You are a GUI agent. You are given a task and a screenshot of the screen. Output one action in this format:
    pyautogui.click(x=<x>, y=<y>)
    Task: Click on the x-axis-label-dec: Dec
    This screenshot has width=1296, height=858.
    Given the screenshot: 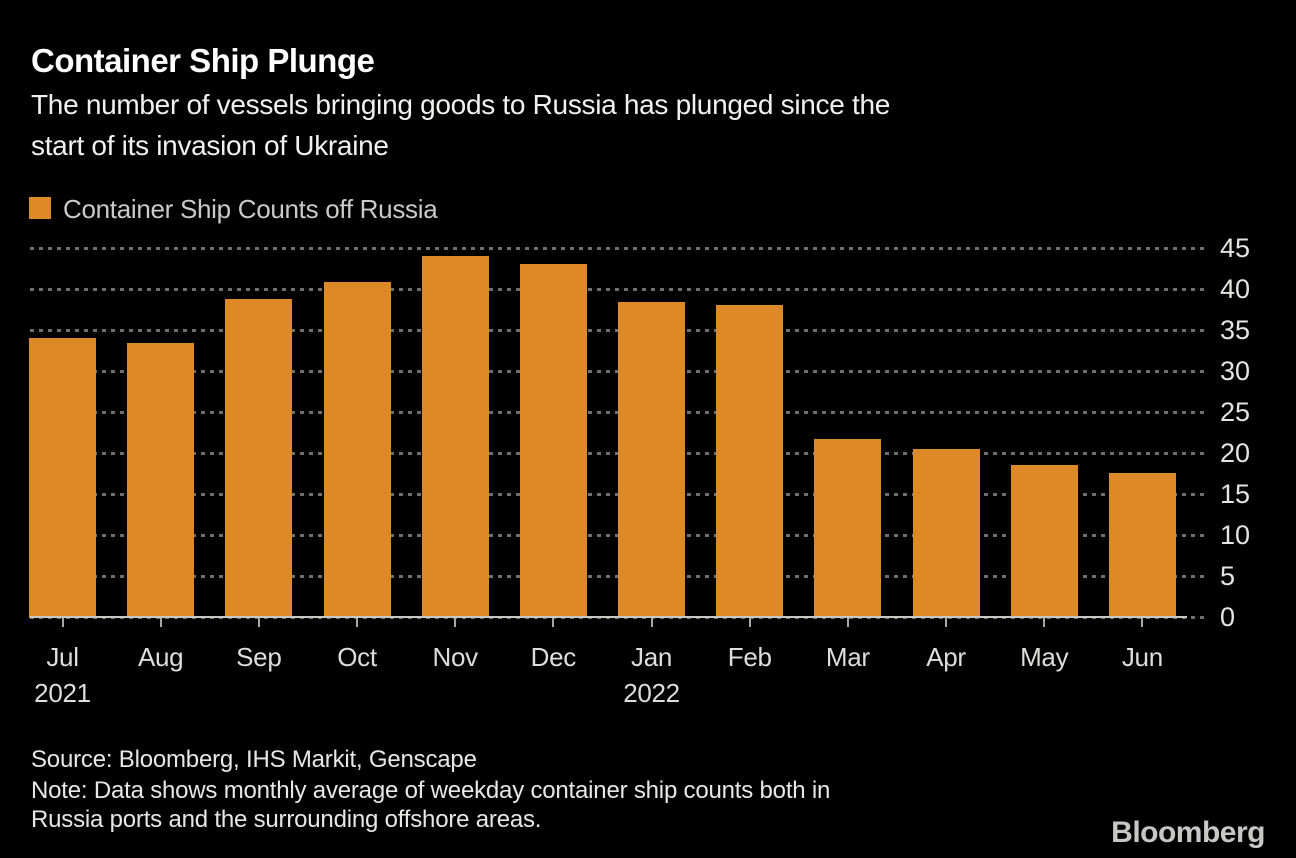 What is the action you would take?
    pyautogui.click(x=553, y=657)
    